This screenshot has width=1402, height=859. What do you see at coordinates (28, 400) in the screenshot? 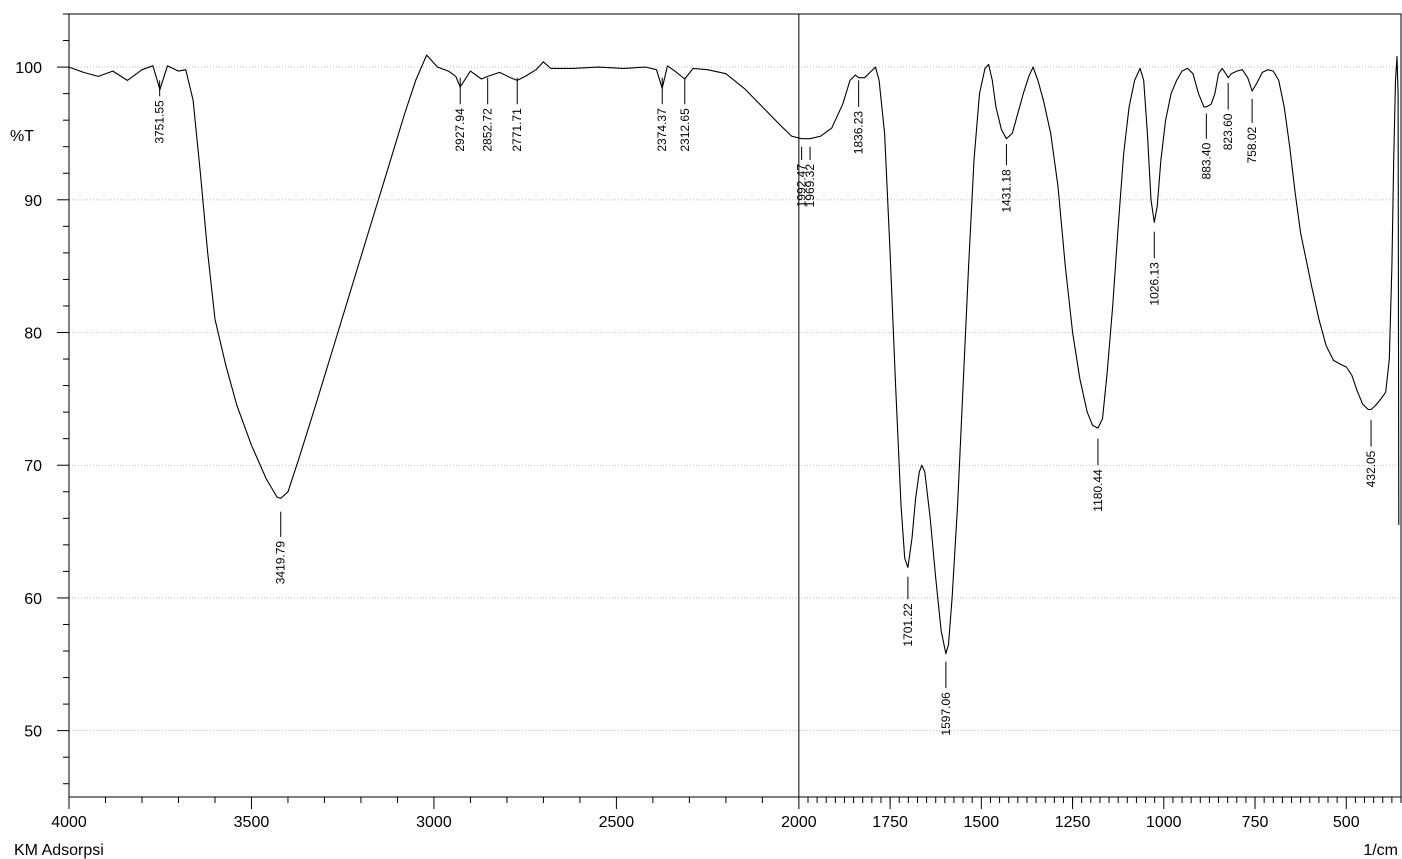
I see `y-tick-labels: 100 90 80 70 60 50` at bounding box center [28, 400].